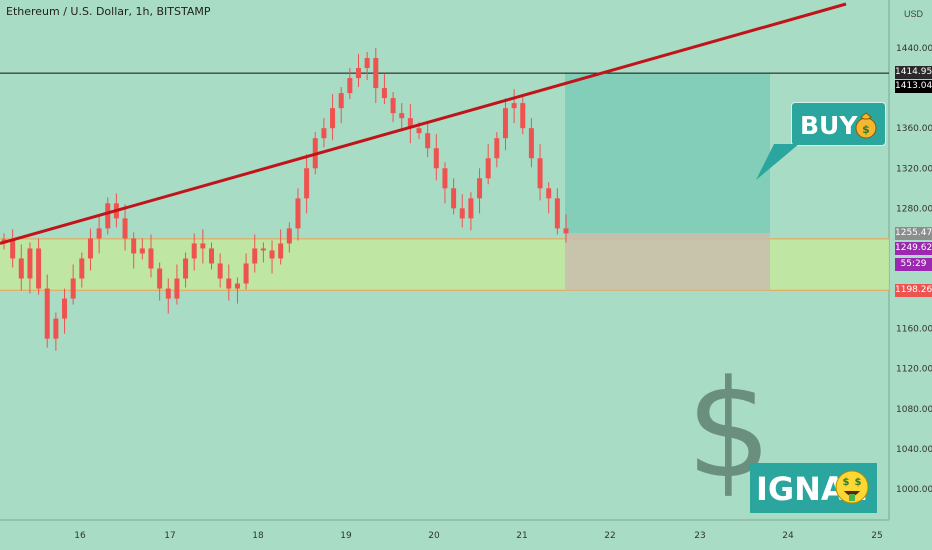  I want to click on buy-callout: BUY $, so click(838, 124).